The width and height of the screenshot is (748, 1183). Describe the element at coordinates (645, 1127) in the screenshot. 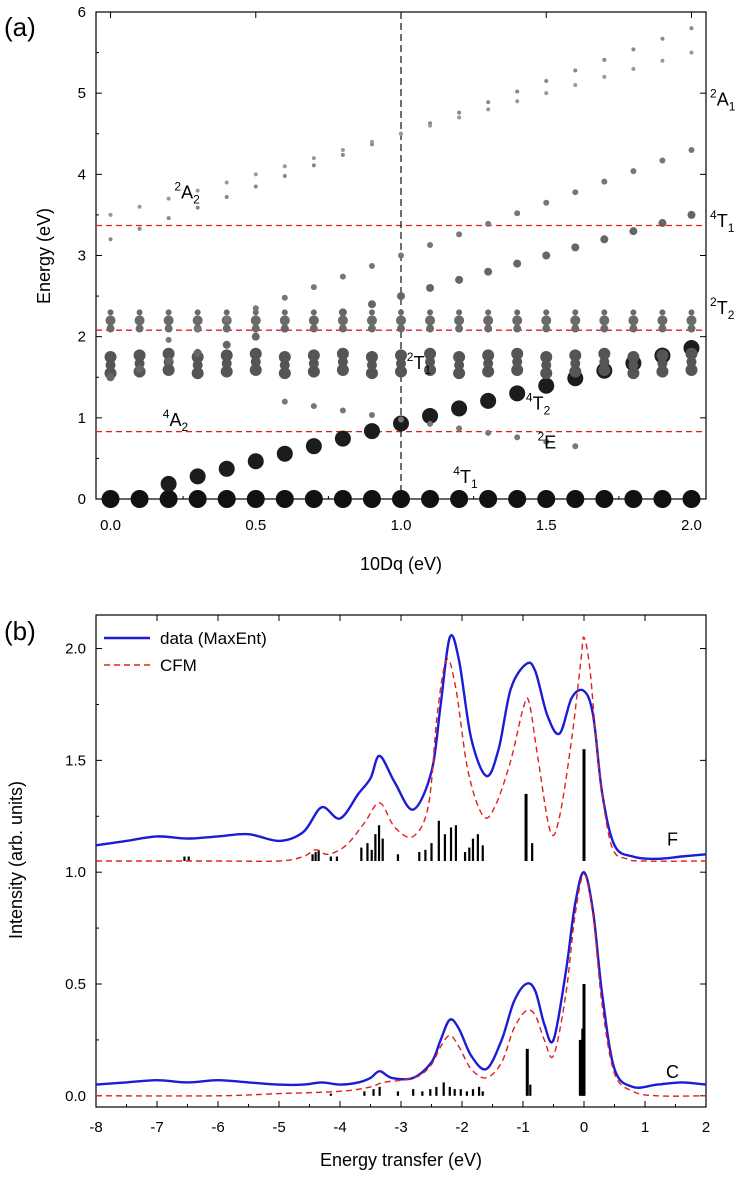

I see `x-tick-label: 1` at that location.